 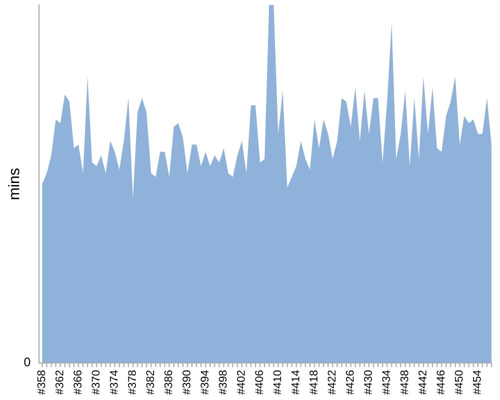 I want to click on x-tick-label: #430, so click(x=368, y=382).